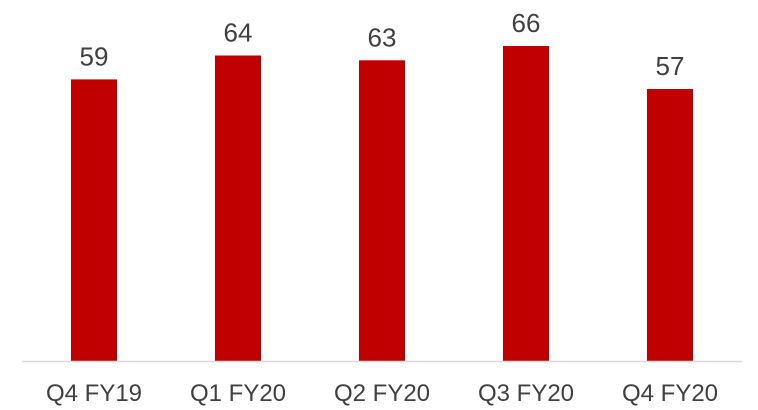 The image size is (758, 410). Describe the element at coordinates (526, 23) in the screenshot. I see `value-label-3: 66` at that location.